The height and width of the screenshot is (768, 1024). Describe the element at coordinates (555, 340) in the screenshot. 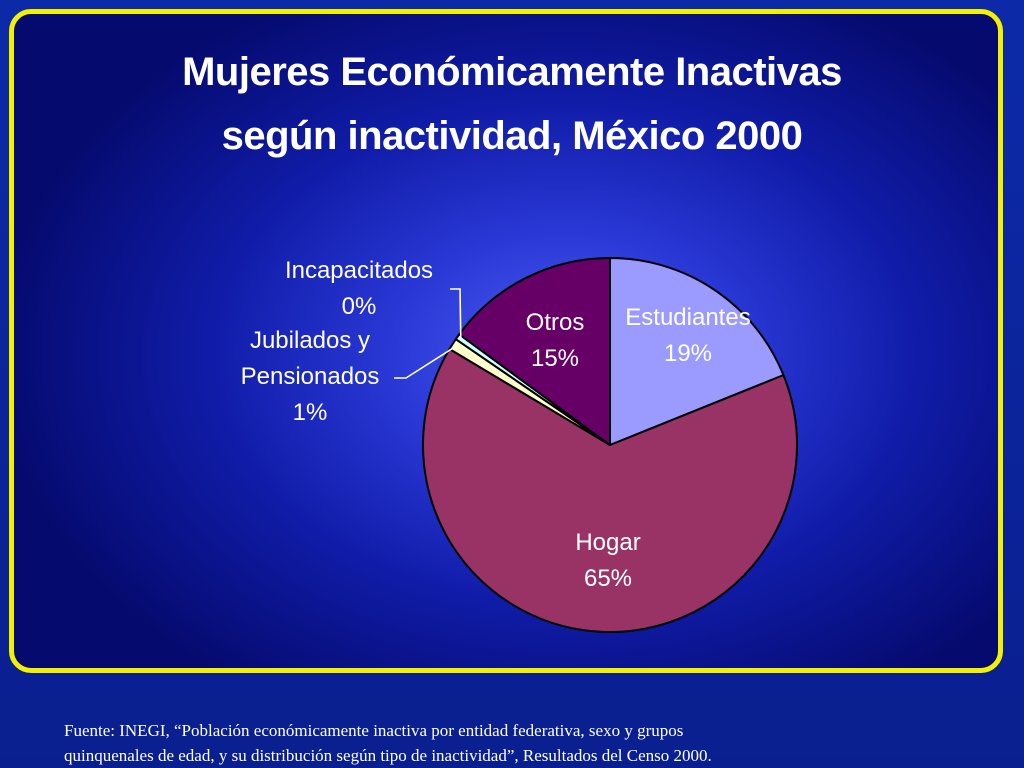

I see `slice-label-otros: Otros 15%` at that location.